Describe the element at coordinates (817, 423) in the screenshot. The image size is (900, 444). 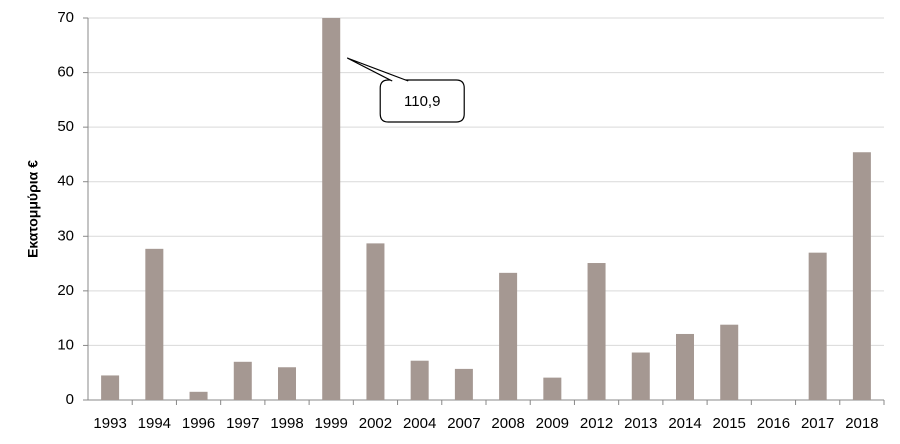
I see `x-tick-label: 2017` at that location.